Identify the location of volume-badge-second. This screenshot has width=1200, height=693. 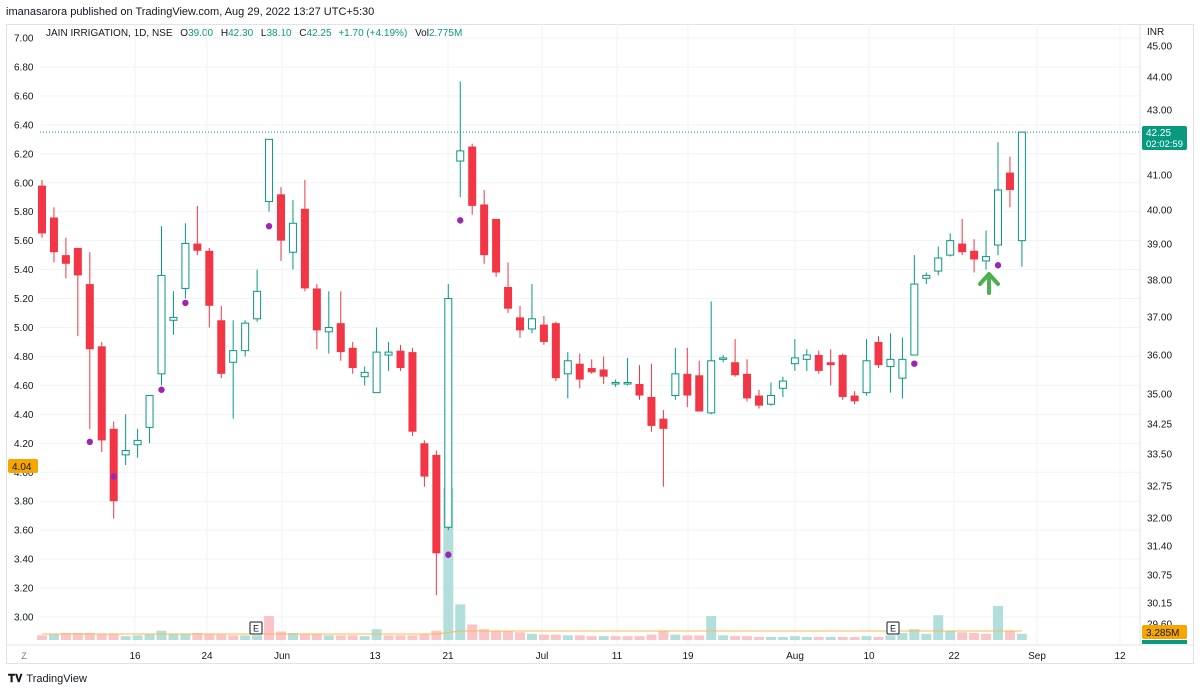
(1164, 642).